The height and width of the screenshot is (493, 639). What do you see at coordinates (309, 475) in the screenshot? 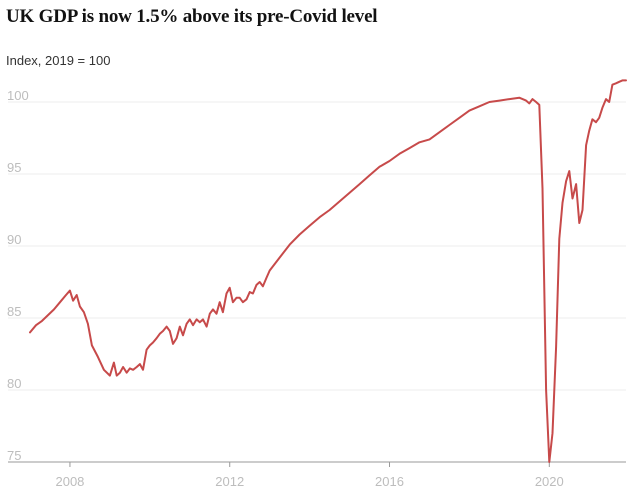
I see `x-axis-ticks: 2008 2012 2016 2020` at bounding box center [309, 475].